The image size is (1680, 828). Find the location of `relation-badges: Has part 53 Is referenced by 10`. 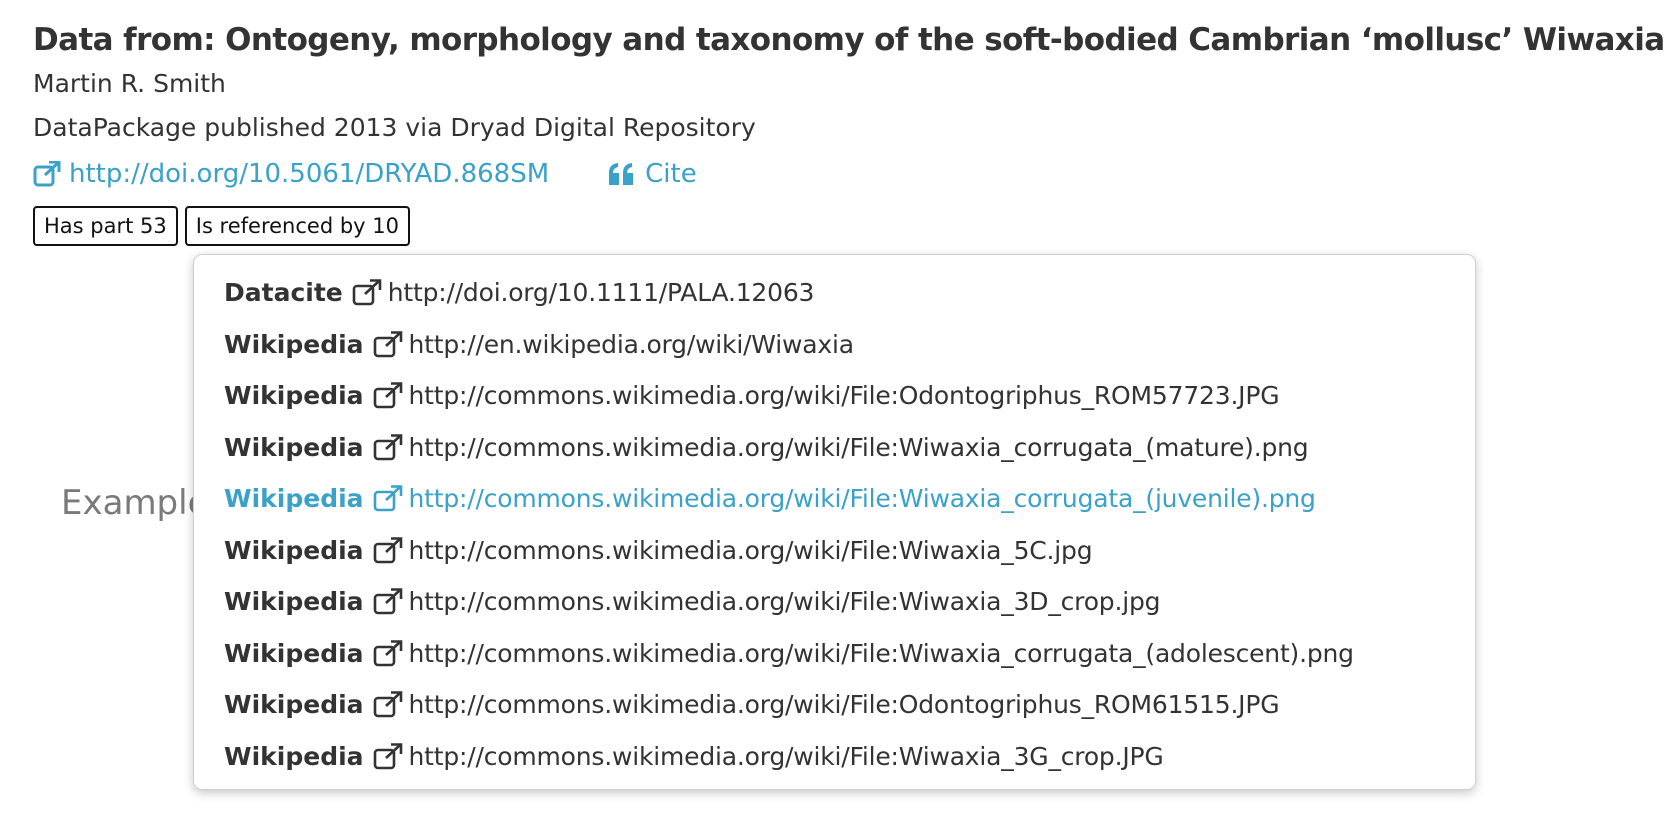

relation-badges: Has part 53 Is referenced by 10 is located at coordinates (848, 226).